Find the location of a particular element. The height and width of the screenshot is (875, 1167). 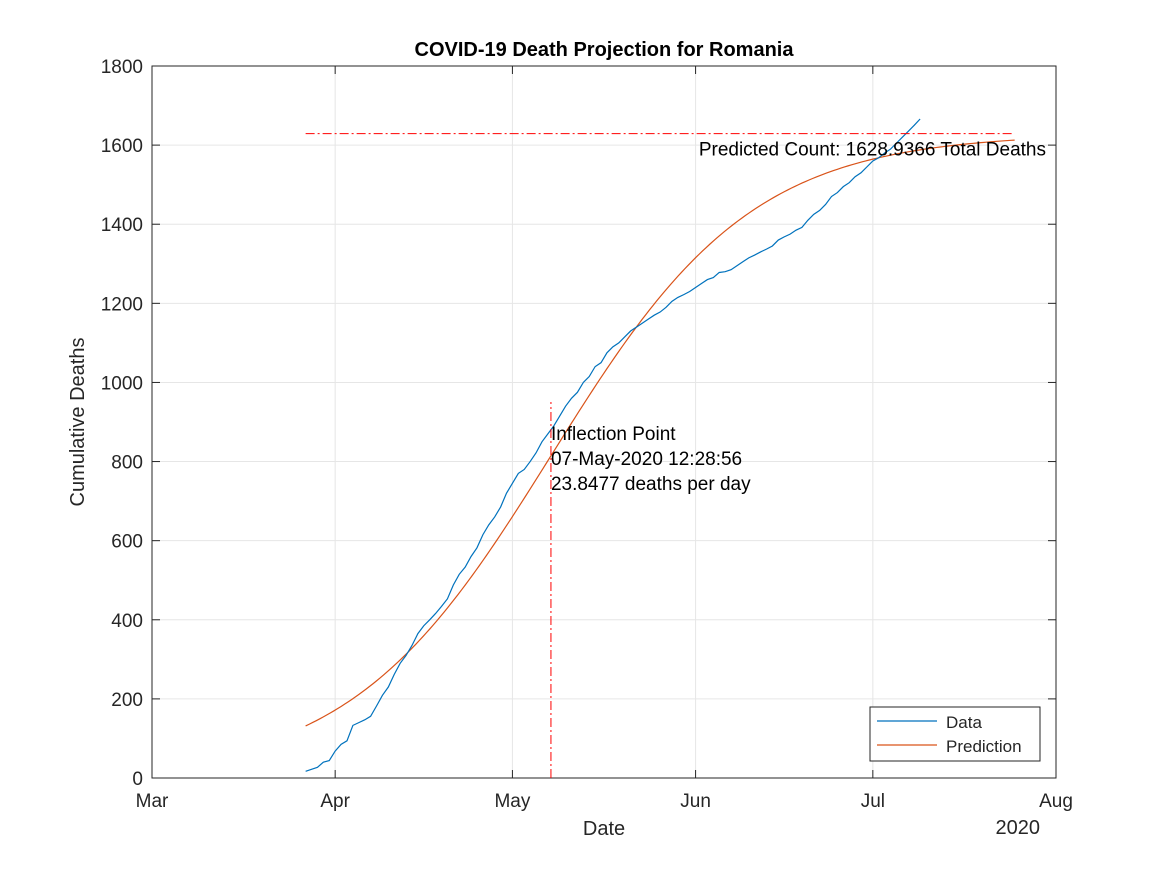

legend: Data Prediction is located at coordinates (955, 734).